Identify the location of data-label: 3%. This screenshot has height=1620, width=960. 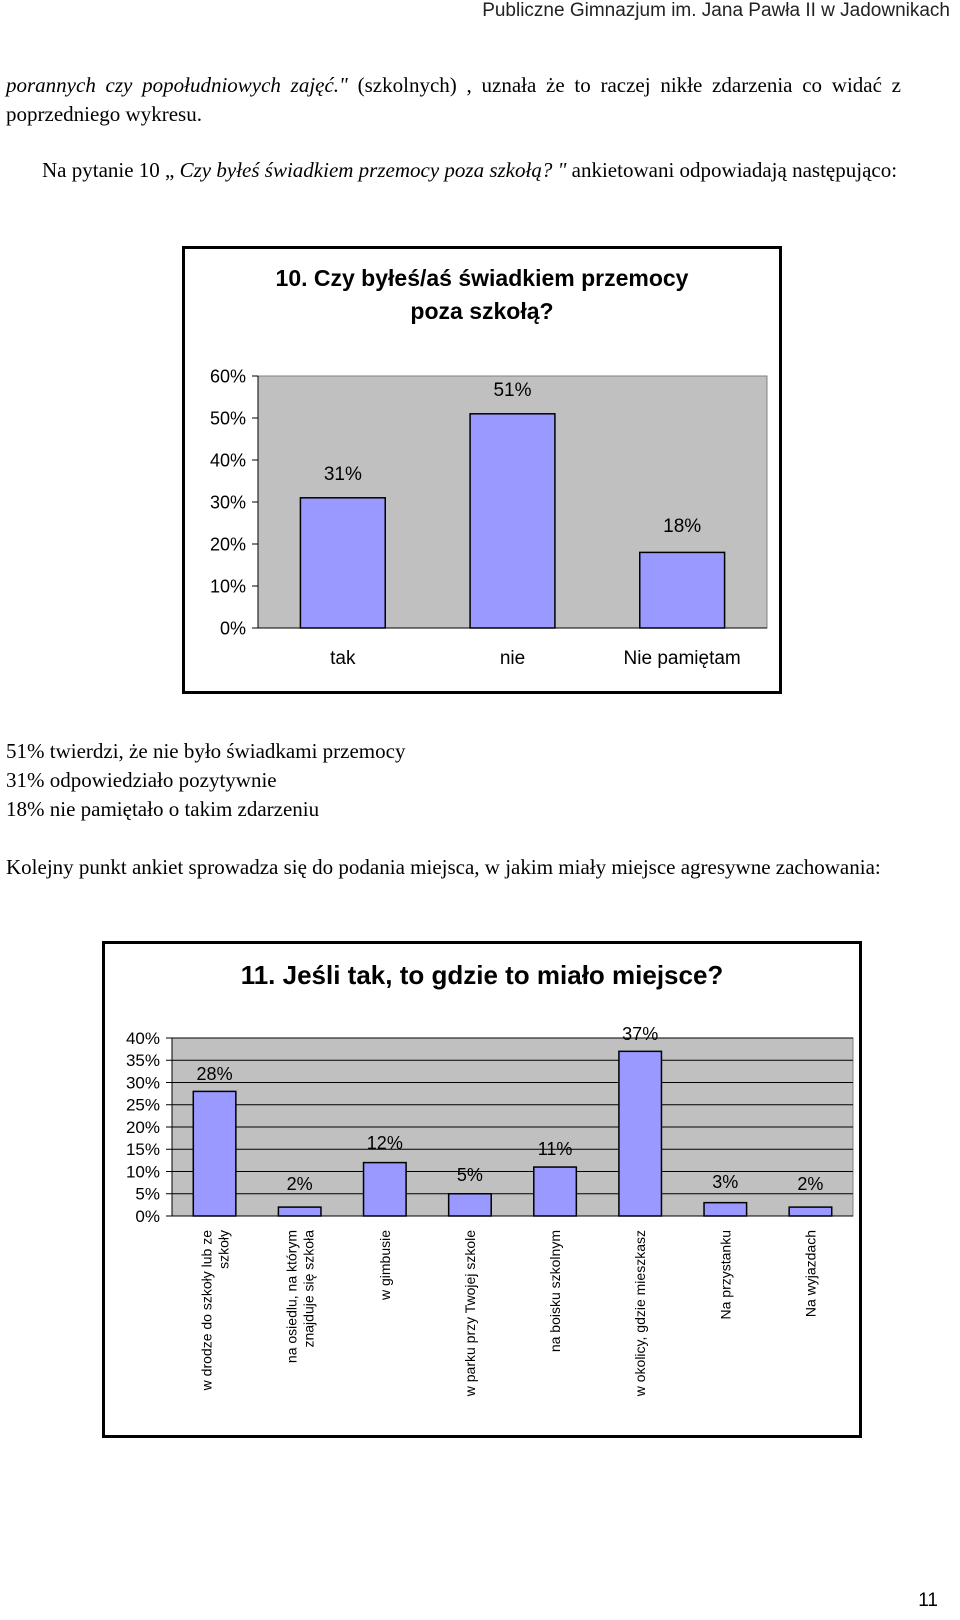
(725, 1182).